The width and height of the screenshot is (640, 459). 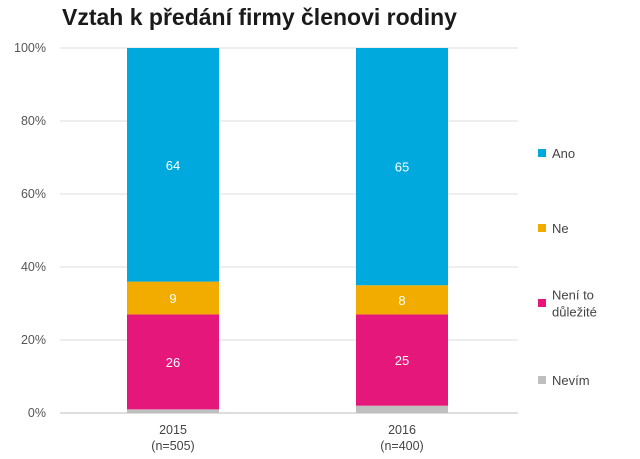 I want to click on y-tick-label: 20%, so click(x=33, y=340).